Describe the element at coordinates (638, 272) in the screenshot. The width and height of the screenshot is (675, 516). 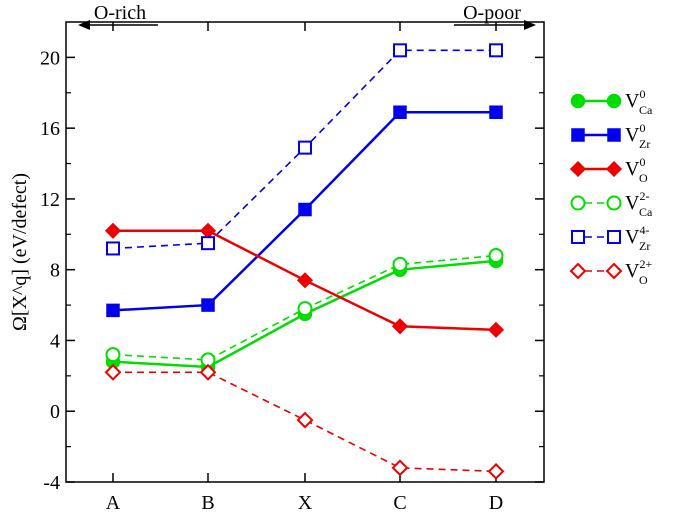
I see `legend-label: V2+ O` at that location.